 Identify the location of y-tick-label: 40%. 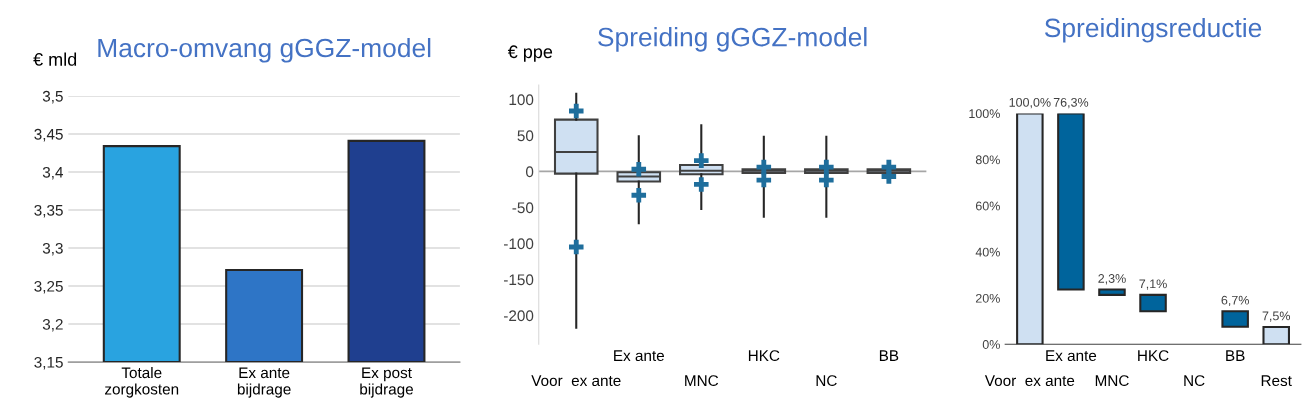
(987, 252).